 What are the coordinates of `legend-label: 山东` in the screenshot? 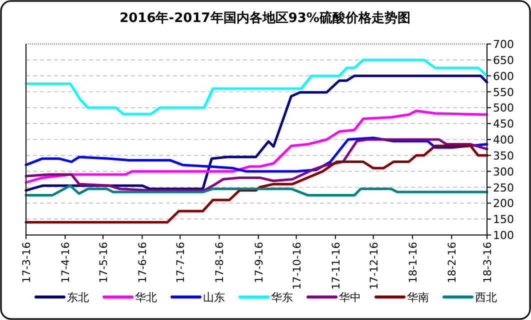 It's located at (214, 297).